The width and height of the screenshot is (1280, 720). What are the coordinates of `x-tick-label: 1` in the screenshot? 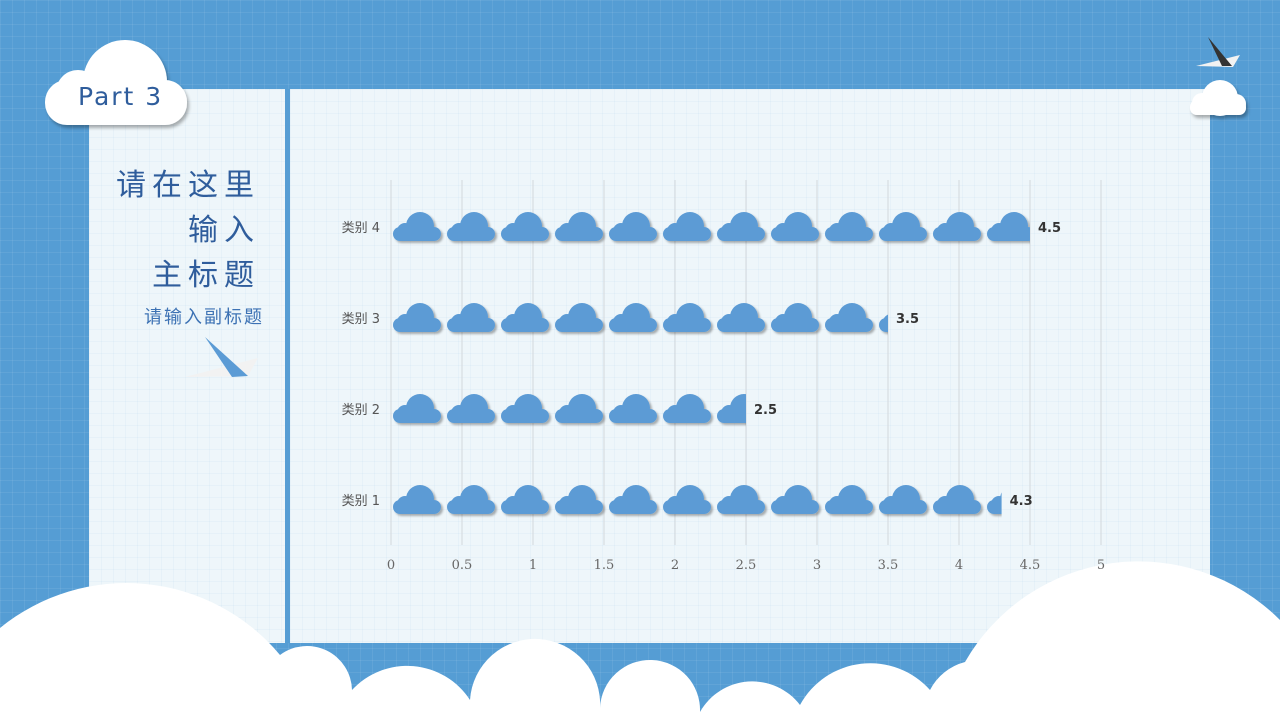 It's located at (533, 565).